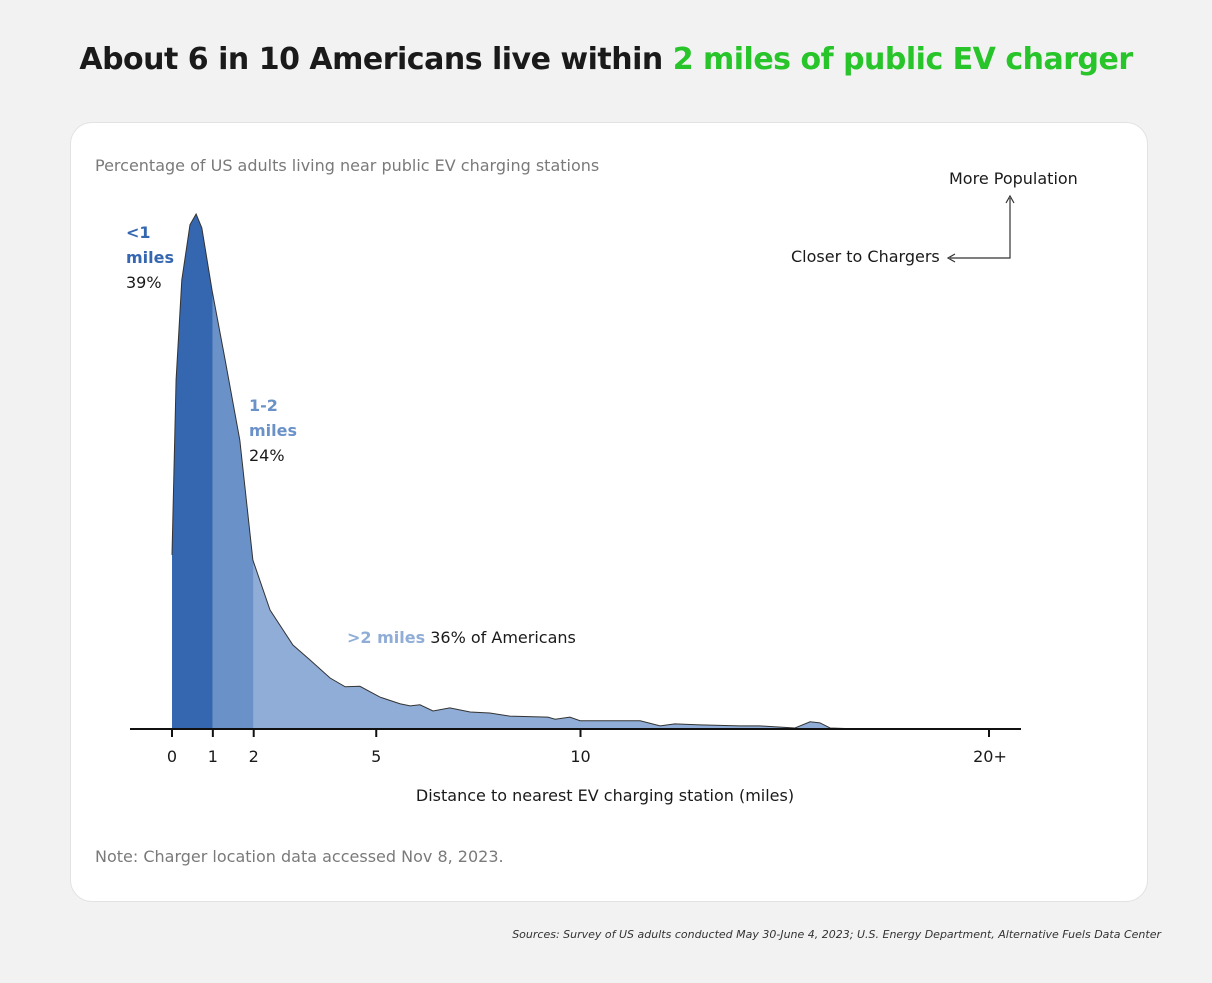 This screenshot has height=983, width=1212. I want to click on arrow-line, so click(980, 228).